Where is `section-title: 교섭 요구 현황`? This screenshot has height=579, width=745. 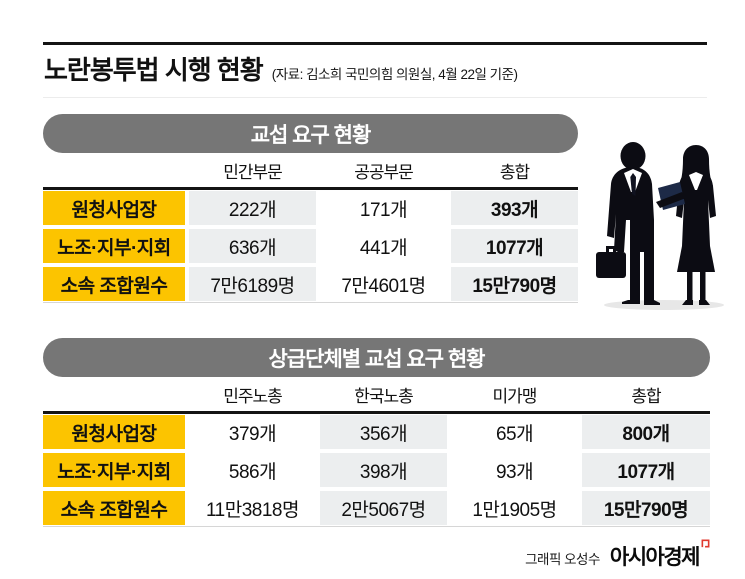
section-title: 교섭 요구 현황 is located at coordinates (311, 135).